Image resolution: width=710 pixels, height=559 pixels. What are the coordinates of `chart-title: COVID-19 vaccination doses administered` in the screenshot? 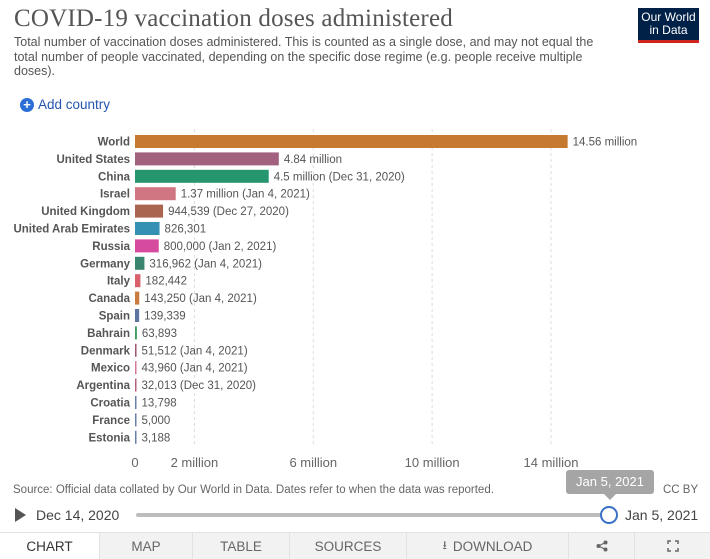 It's located at (233, 18).